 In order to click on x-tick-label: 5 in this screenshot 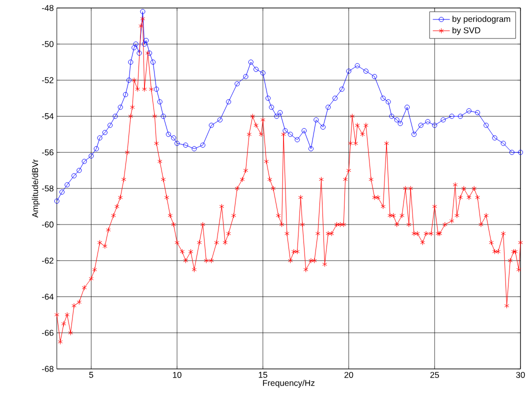, I will do `click(91, 375)`.